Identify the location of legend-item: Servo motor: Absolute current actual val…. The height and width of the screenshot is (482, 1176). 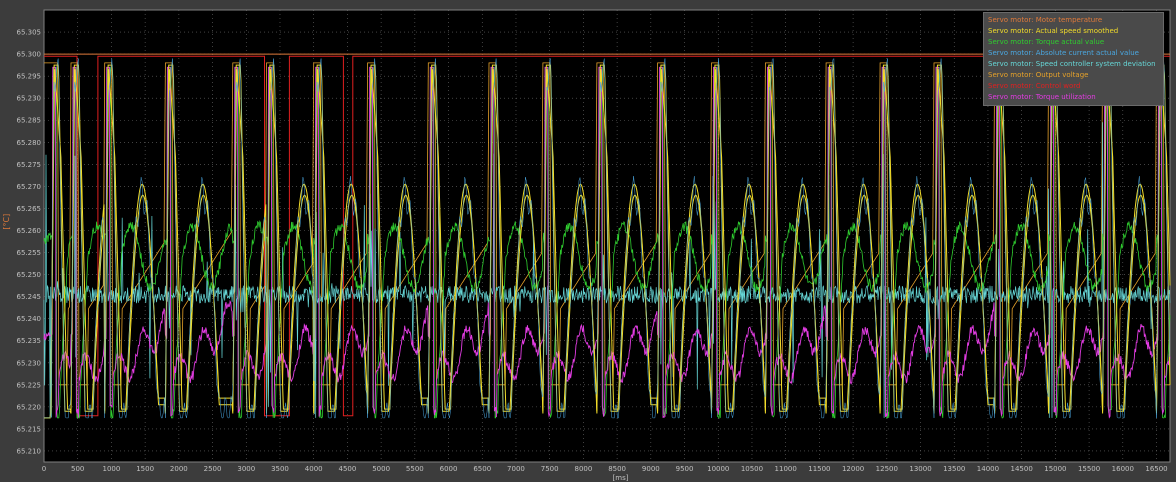
(1063, 53).